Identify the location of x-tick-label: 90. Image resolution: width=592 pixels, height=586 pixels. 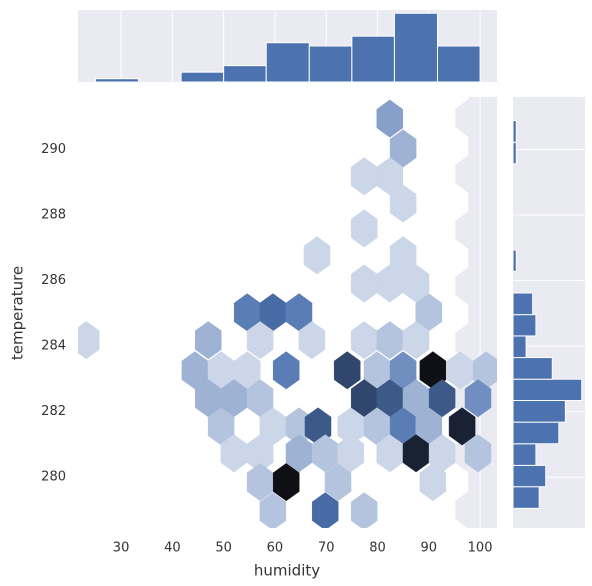
(429, 548).